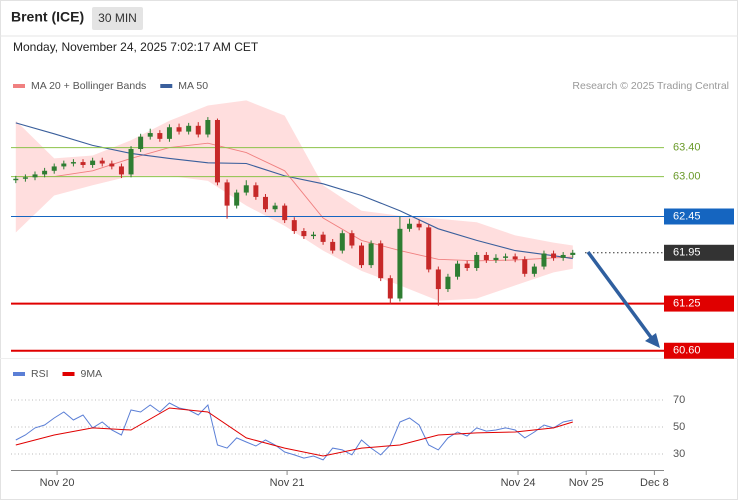 Image resolution: width=738 pixels, height=500 pixels. What do you see at coordinates (586, 483) in the screenshot?
I see `x-tick-label: Nov 25` at bounding box center [586, 483].